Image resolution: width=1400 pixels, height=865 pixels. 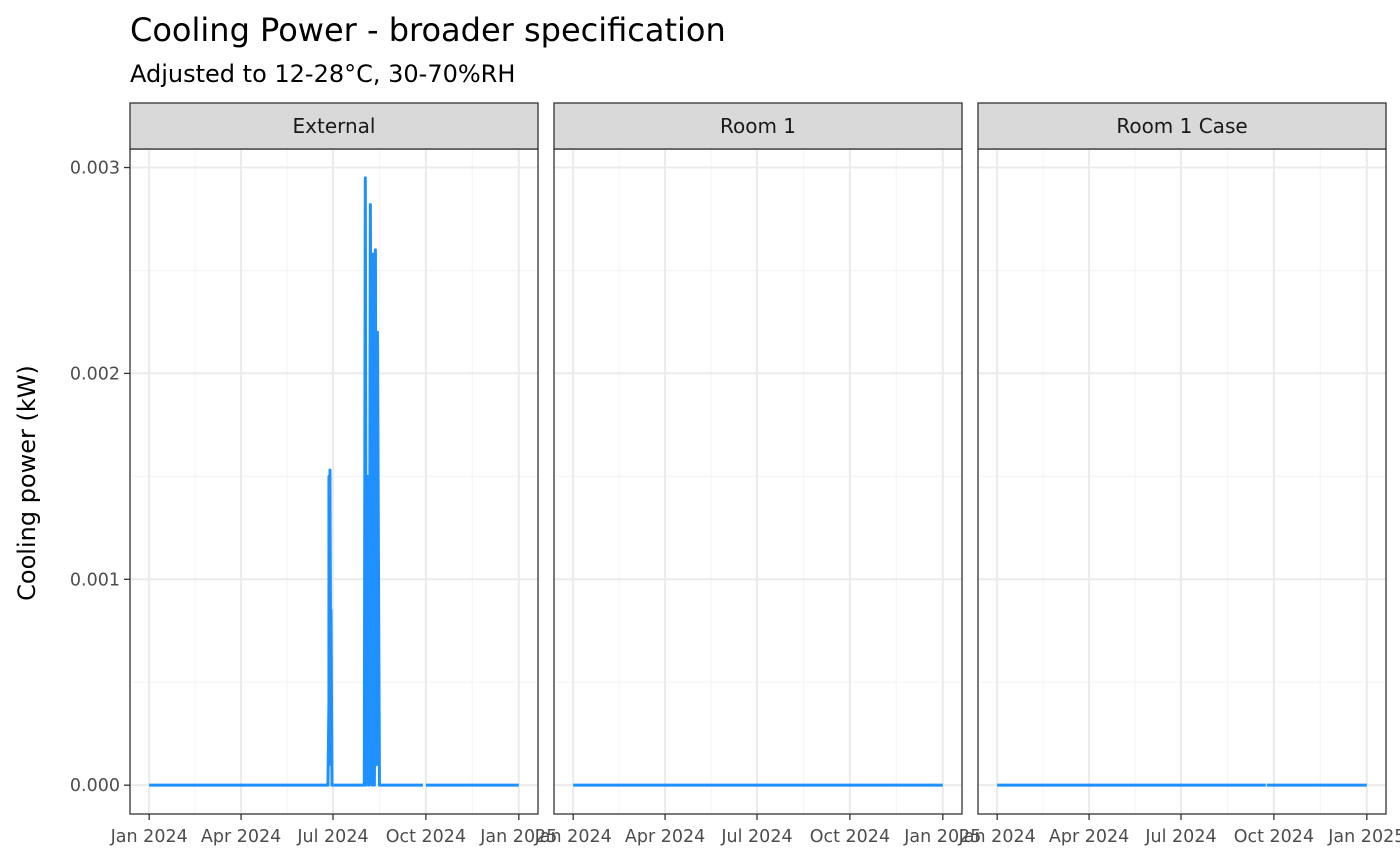 I want to click on facet-strip-label: Room 1 Case, so click(x=1181, y=126).